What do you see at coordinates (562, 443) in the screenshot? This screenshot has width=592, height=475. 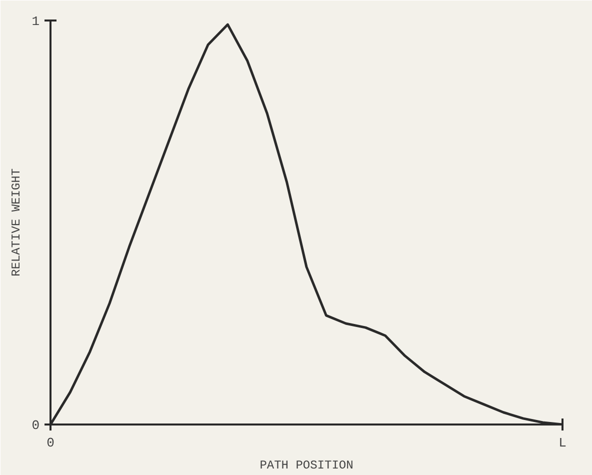 I see `x-tick-label: L` at bounding box center [562, 443].